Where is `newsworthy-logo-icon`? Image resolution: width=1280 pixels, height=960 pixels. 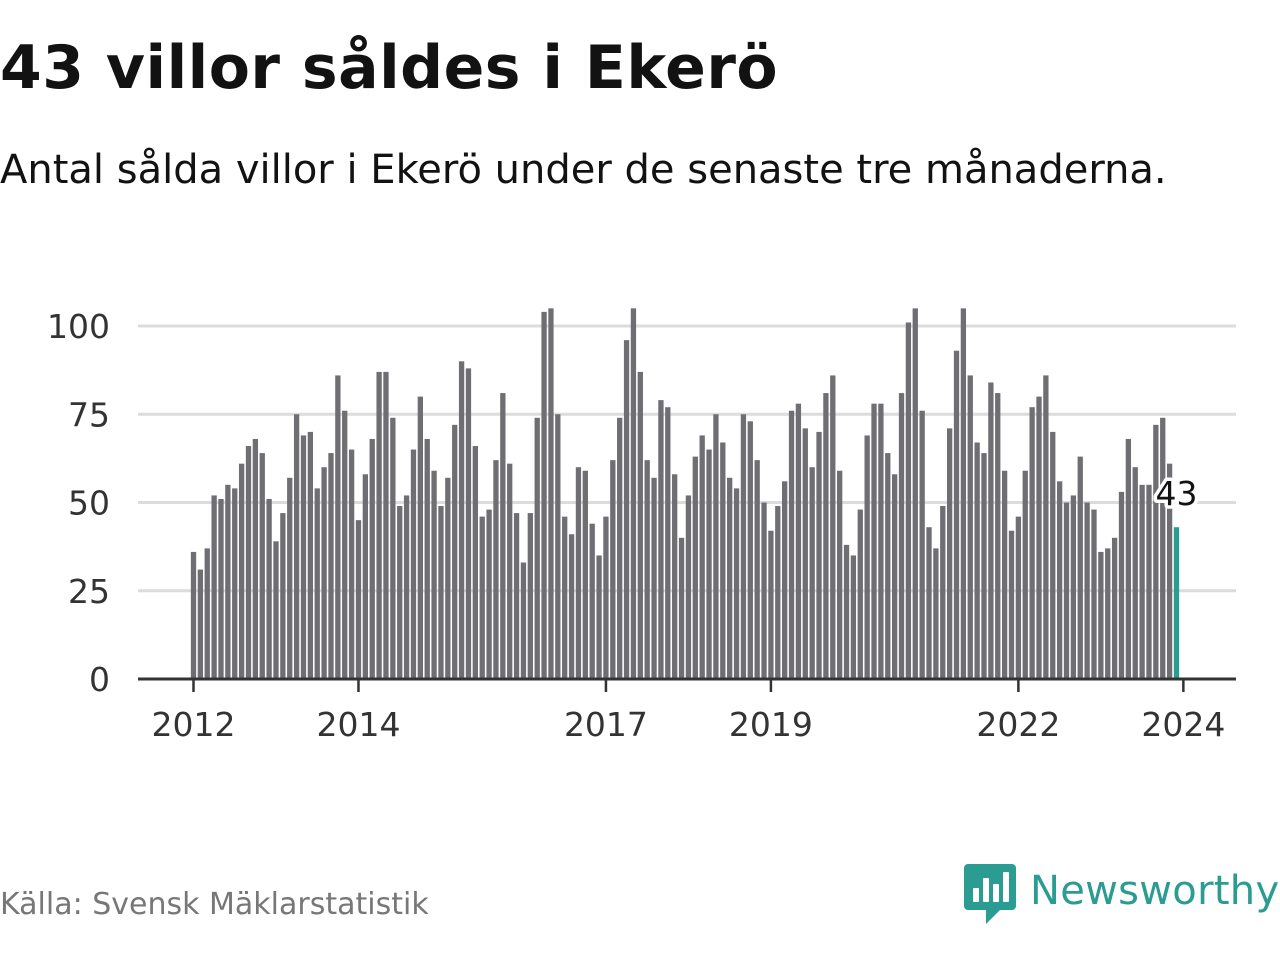 newsworthy-logo-icon is located at coordinates (990, 894).